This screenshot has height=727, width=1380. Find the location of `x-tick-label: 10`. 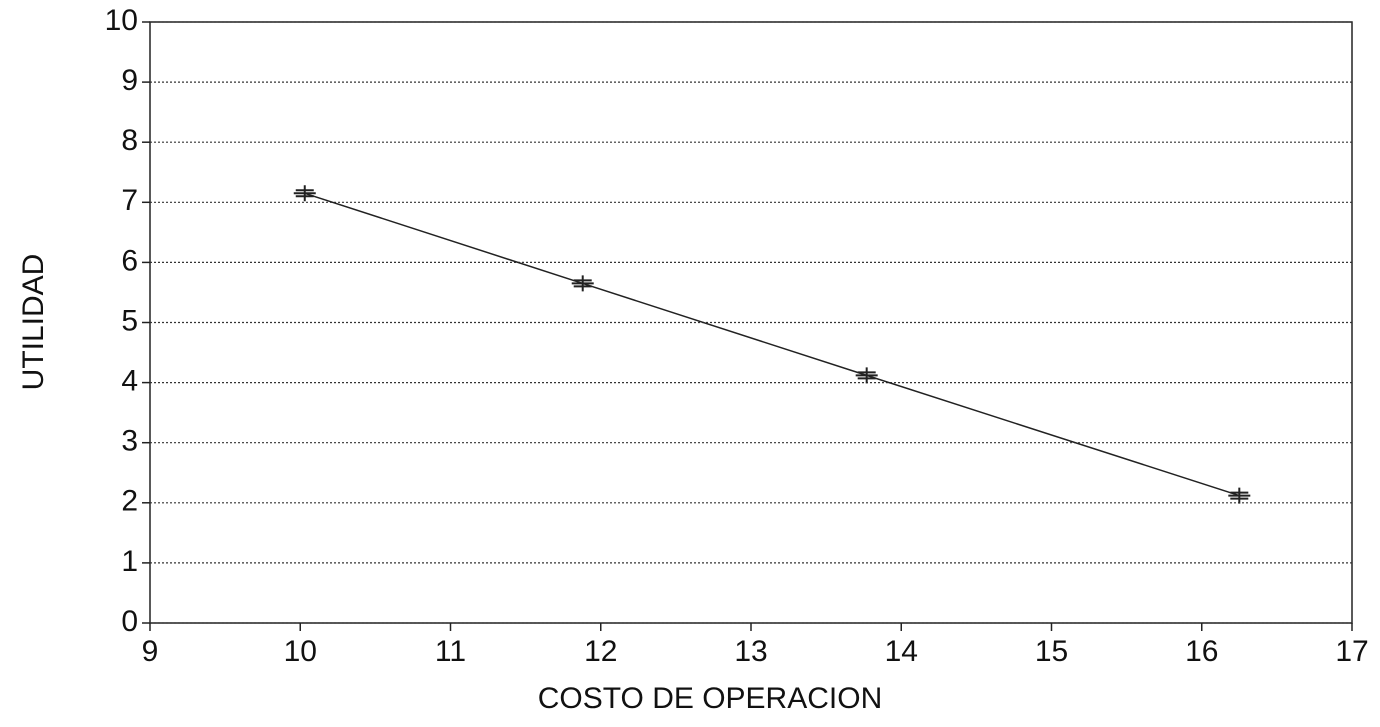

x-tick-label: 10 is located at coordinates (300, 651).